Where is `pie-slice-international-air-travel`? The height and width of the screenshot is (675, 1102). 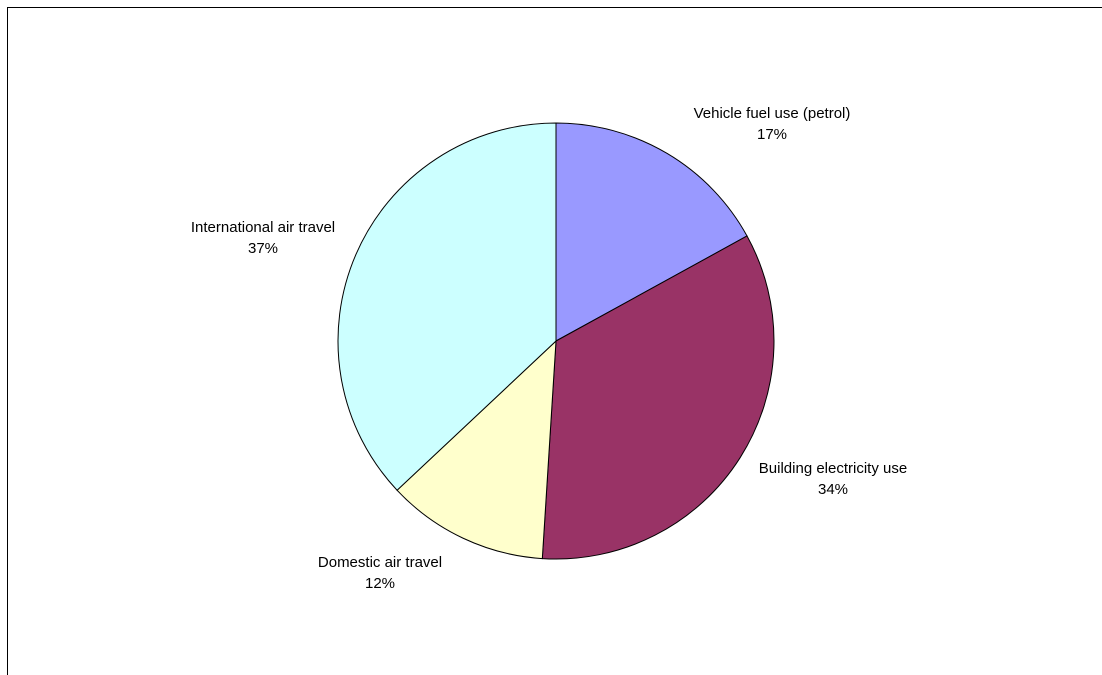 pie-slice-international-air-travel is located at coordinates (447, 306).